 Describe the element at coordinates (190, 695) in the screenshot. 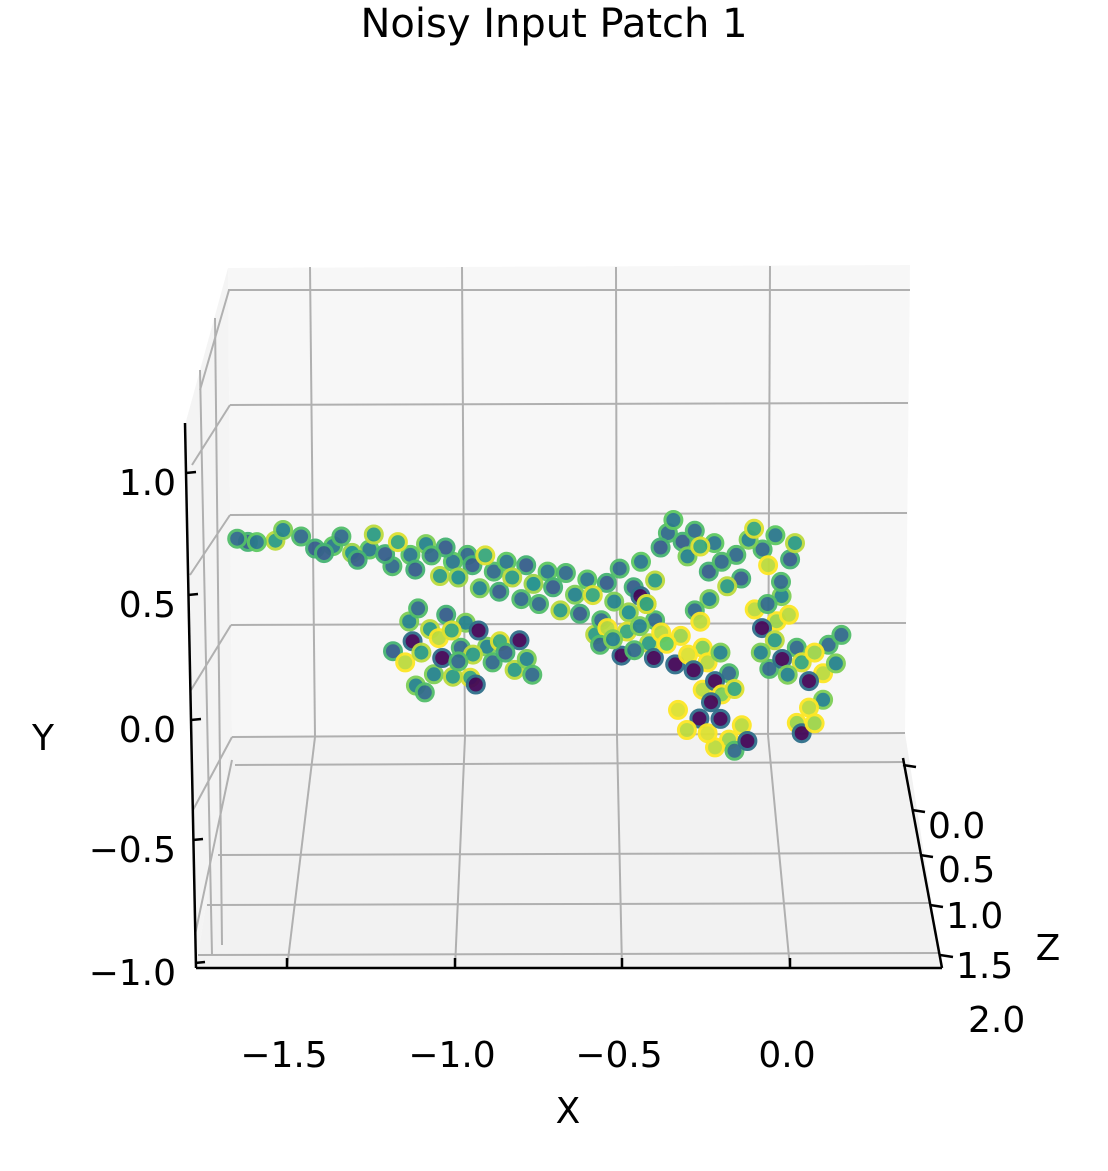

I see `y-axis-line` at that location.